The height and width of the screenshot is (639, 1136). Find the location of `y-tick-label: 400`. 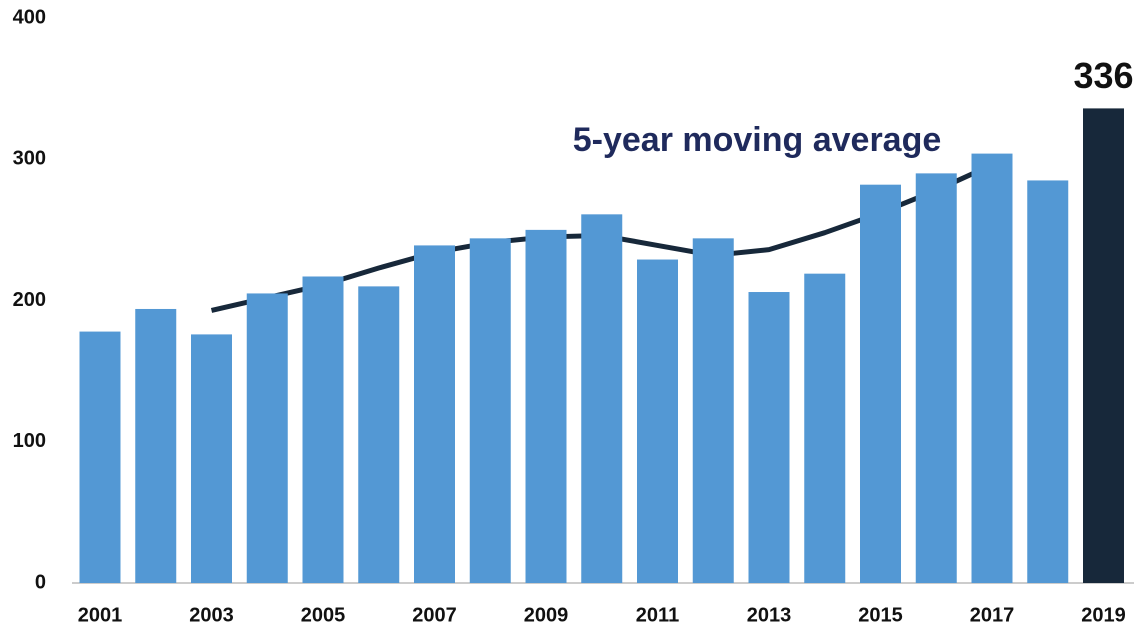

y-tick-label: 400 is located at coordinates (29, 17).